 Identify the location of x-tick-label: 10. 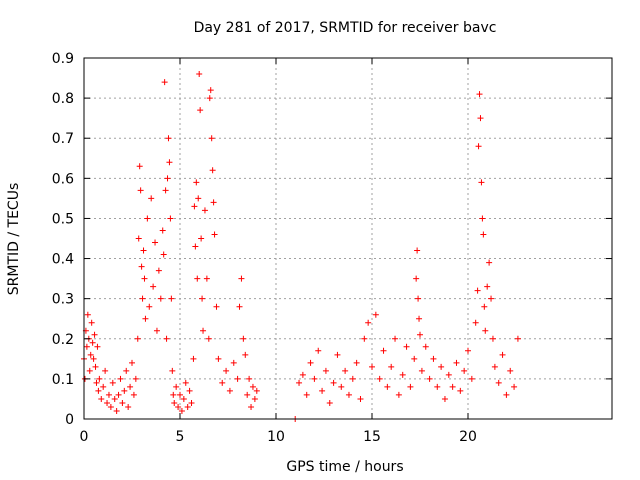
(276, 437).